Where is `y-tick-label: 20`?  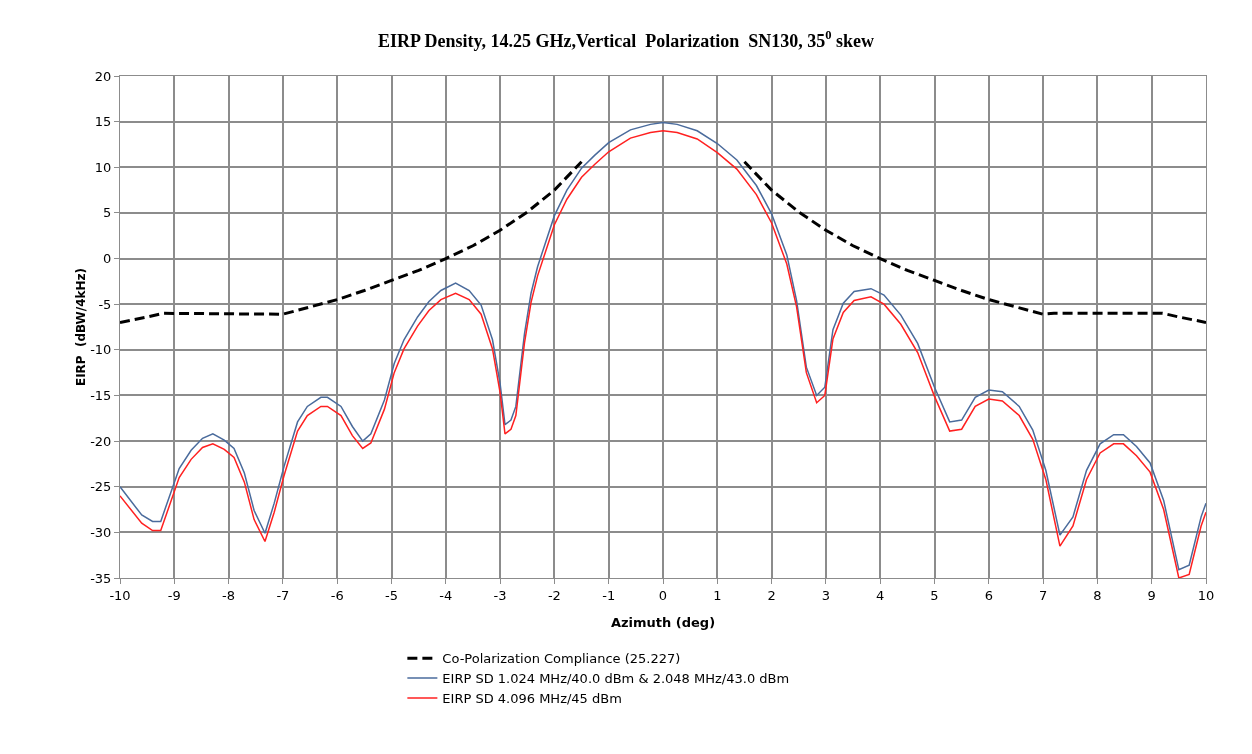
y-tick-label: 20 is located at coordinates (103, 76).